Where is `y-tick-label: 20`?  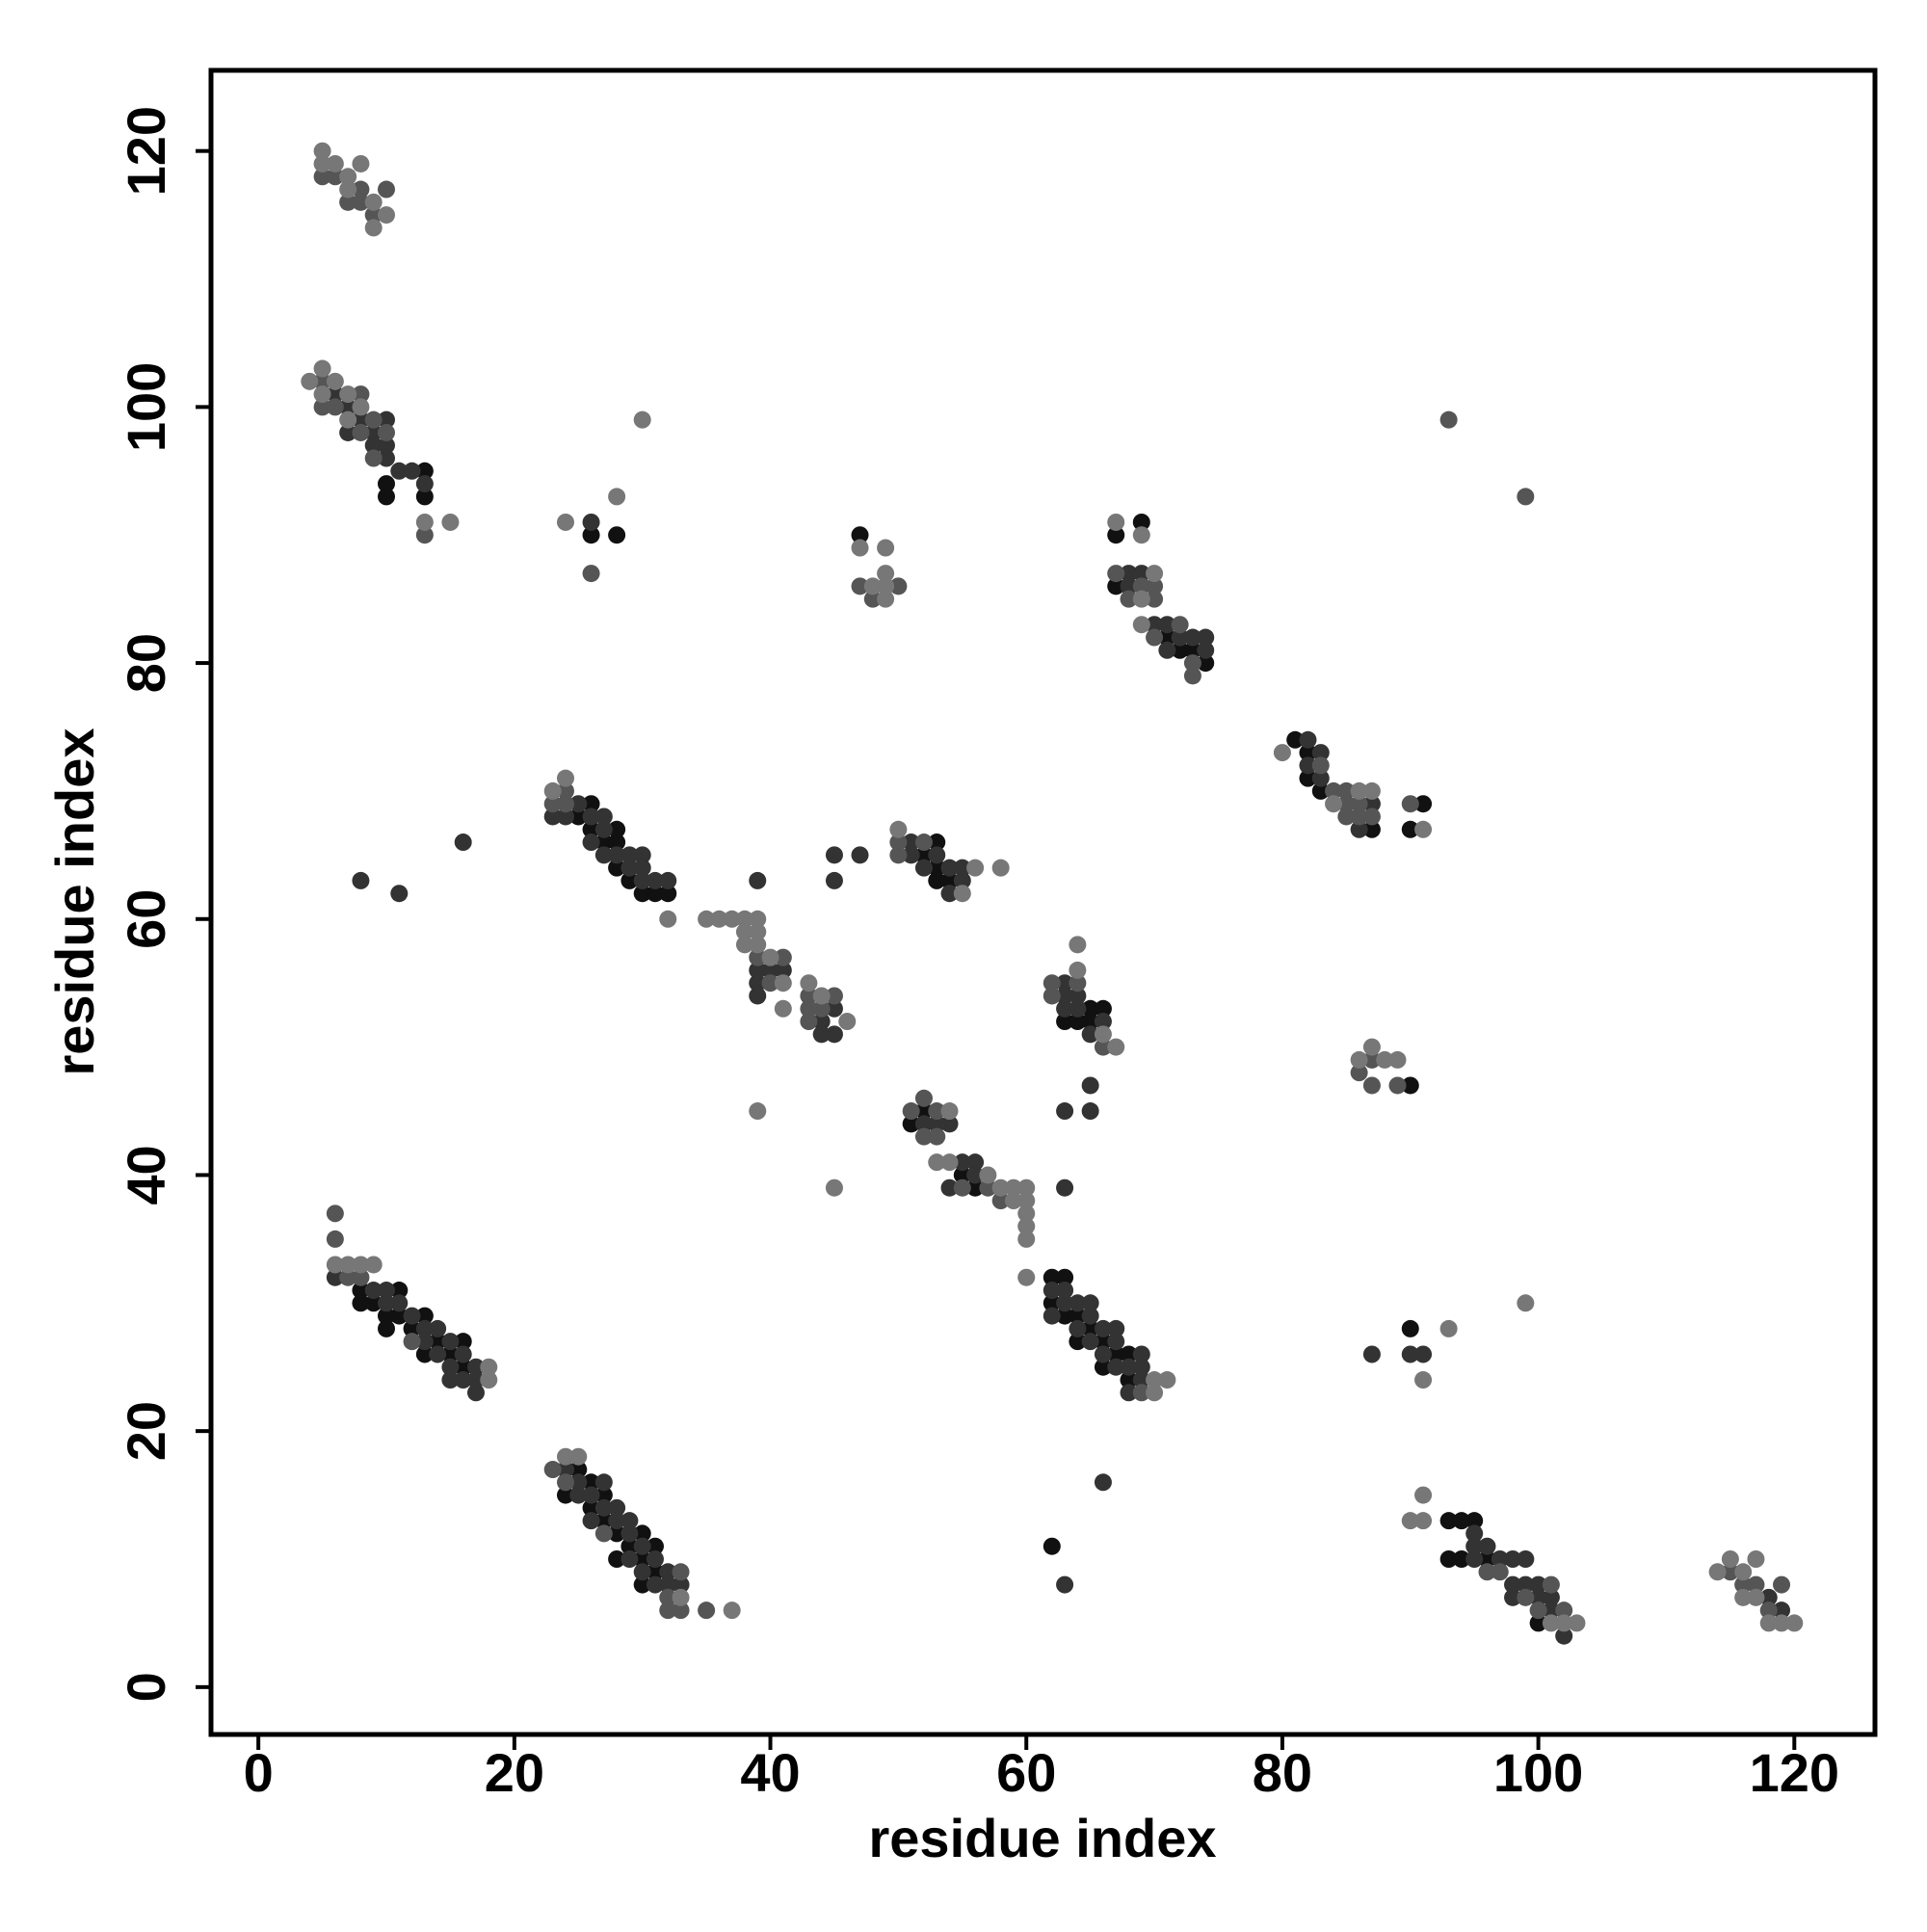
y-tick-label: 20 is located at coordinates (146, 1431).